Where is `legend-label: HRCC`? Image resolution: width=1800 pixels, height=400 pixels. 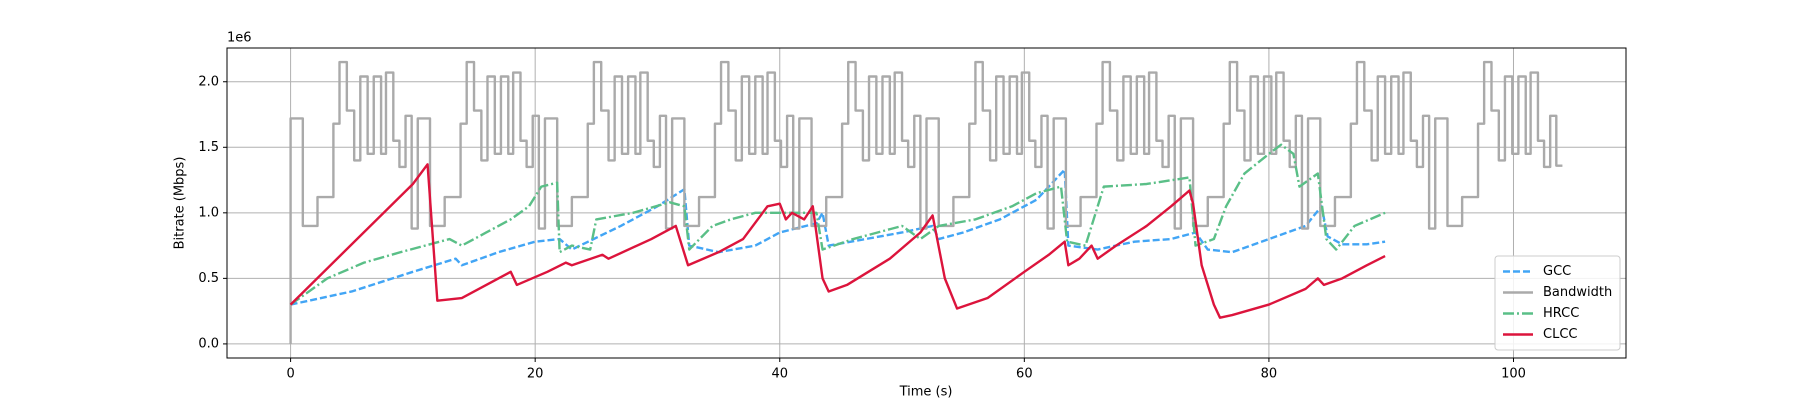 legend-label: HRCC is located at coordinates (1561, 313).